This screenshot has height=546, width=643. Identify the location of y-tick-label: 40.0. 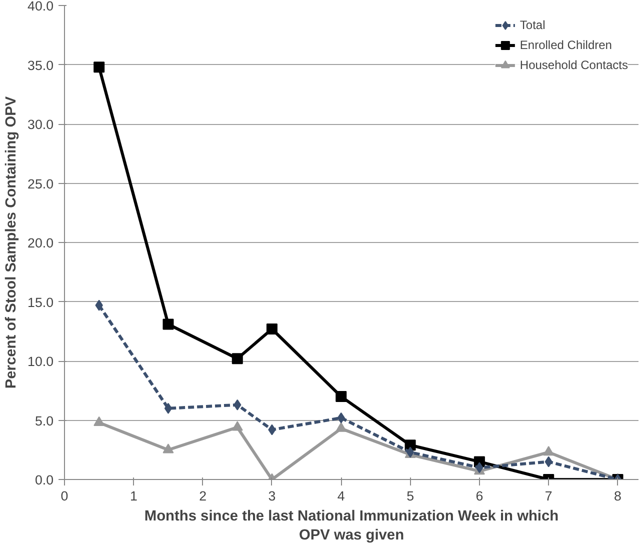
(41, 7).